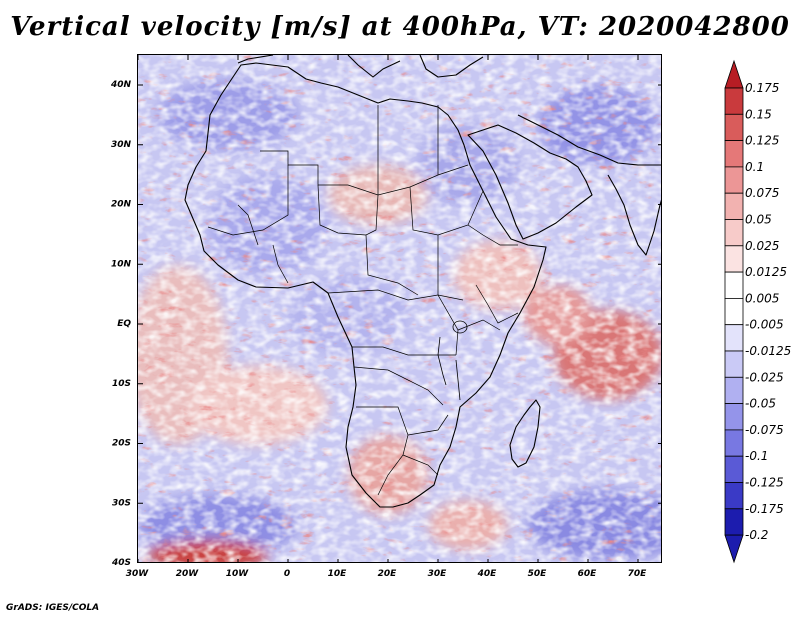  I want to click on colorbar-top-arrow, so click(734, 74).